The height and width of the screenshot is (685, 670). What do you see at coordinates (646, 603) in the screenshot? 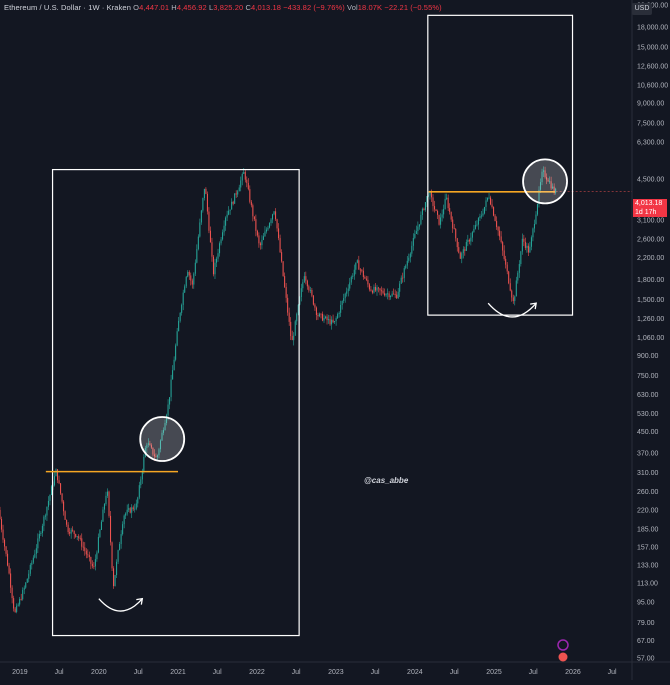
I see `y-tick-label: 95.00` at bounding box center [646, 603].